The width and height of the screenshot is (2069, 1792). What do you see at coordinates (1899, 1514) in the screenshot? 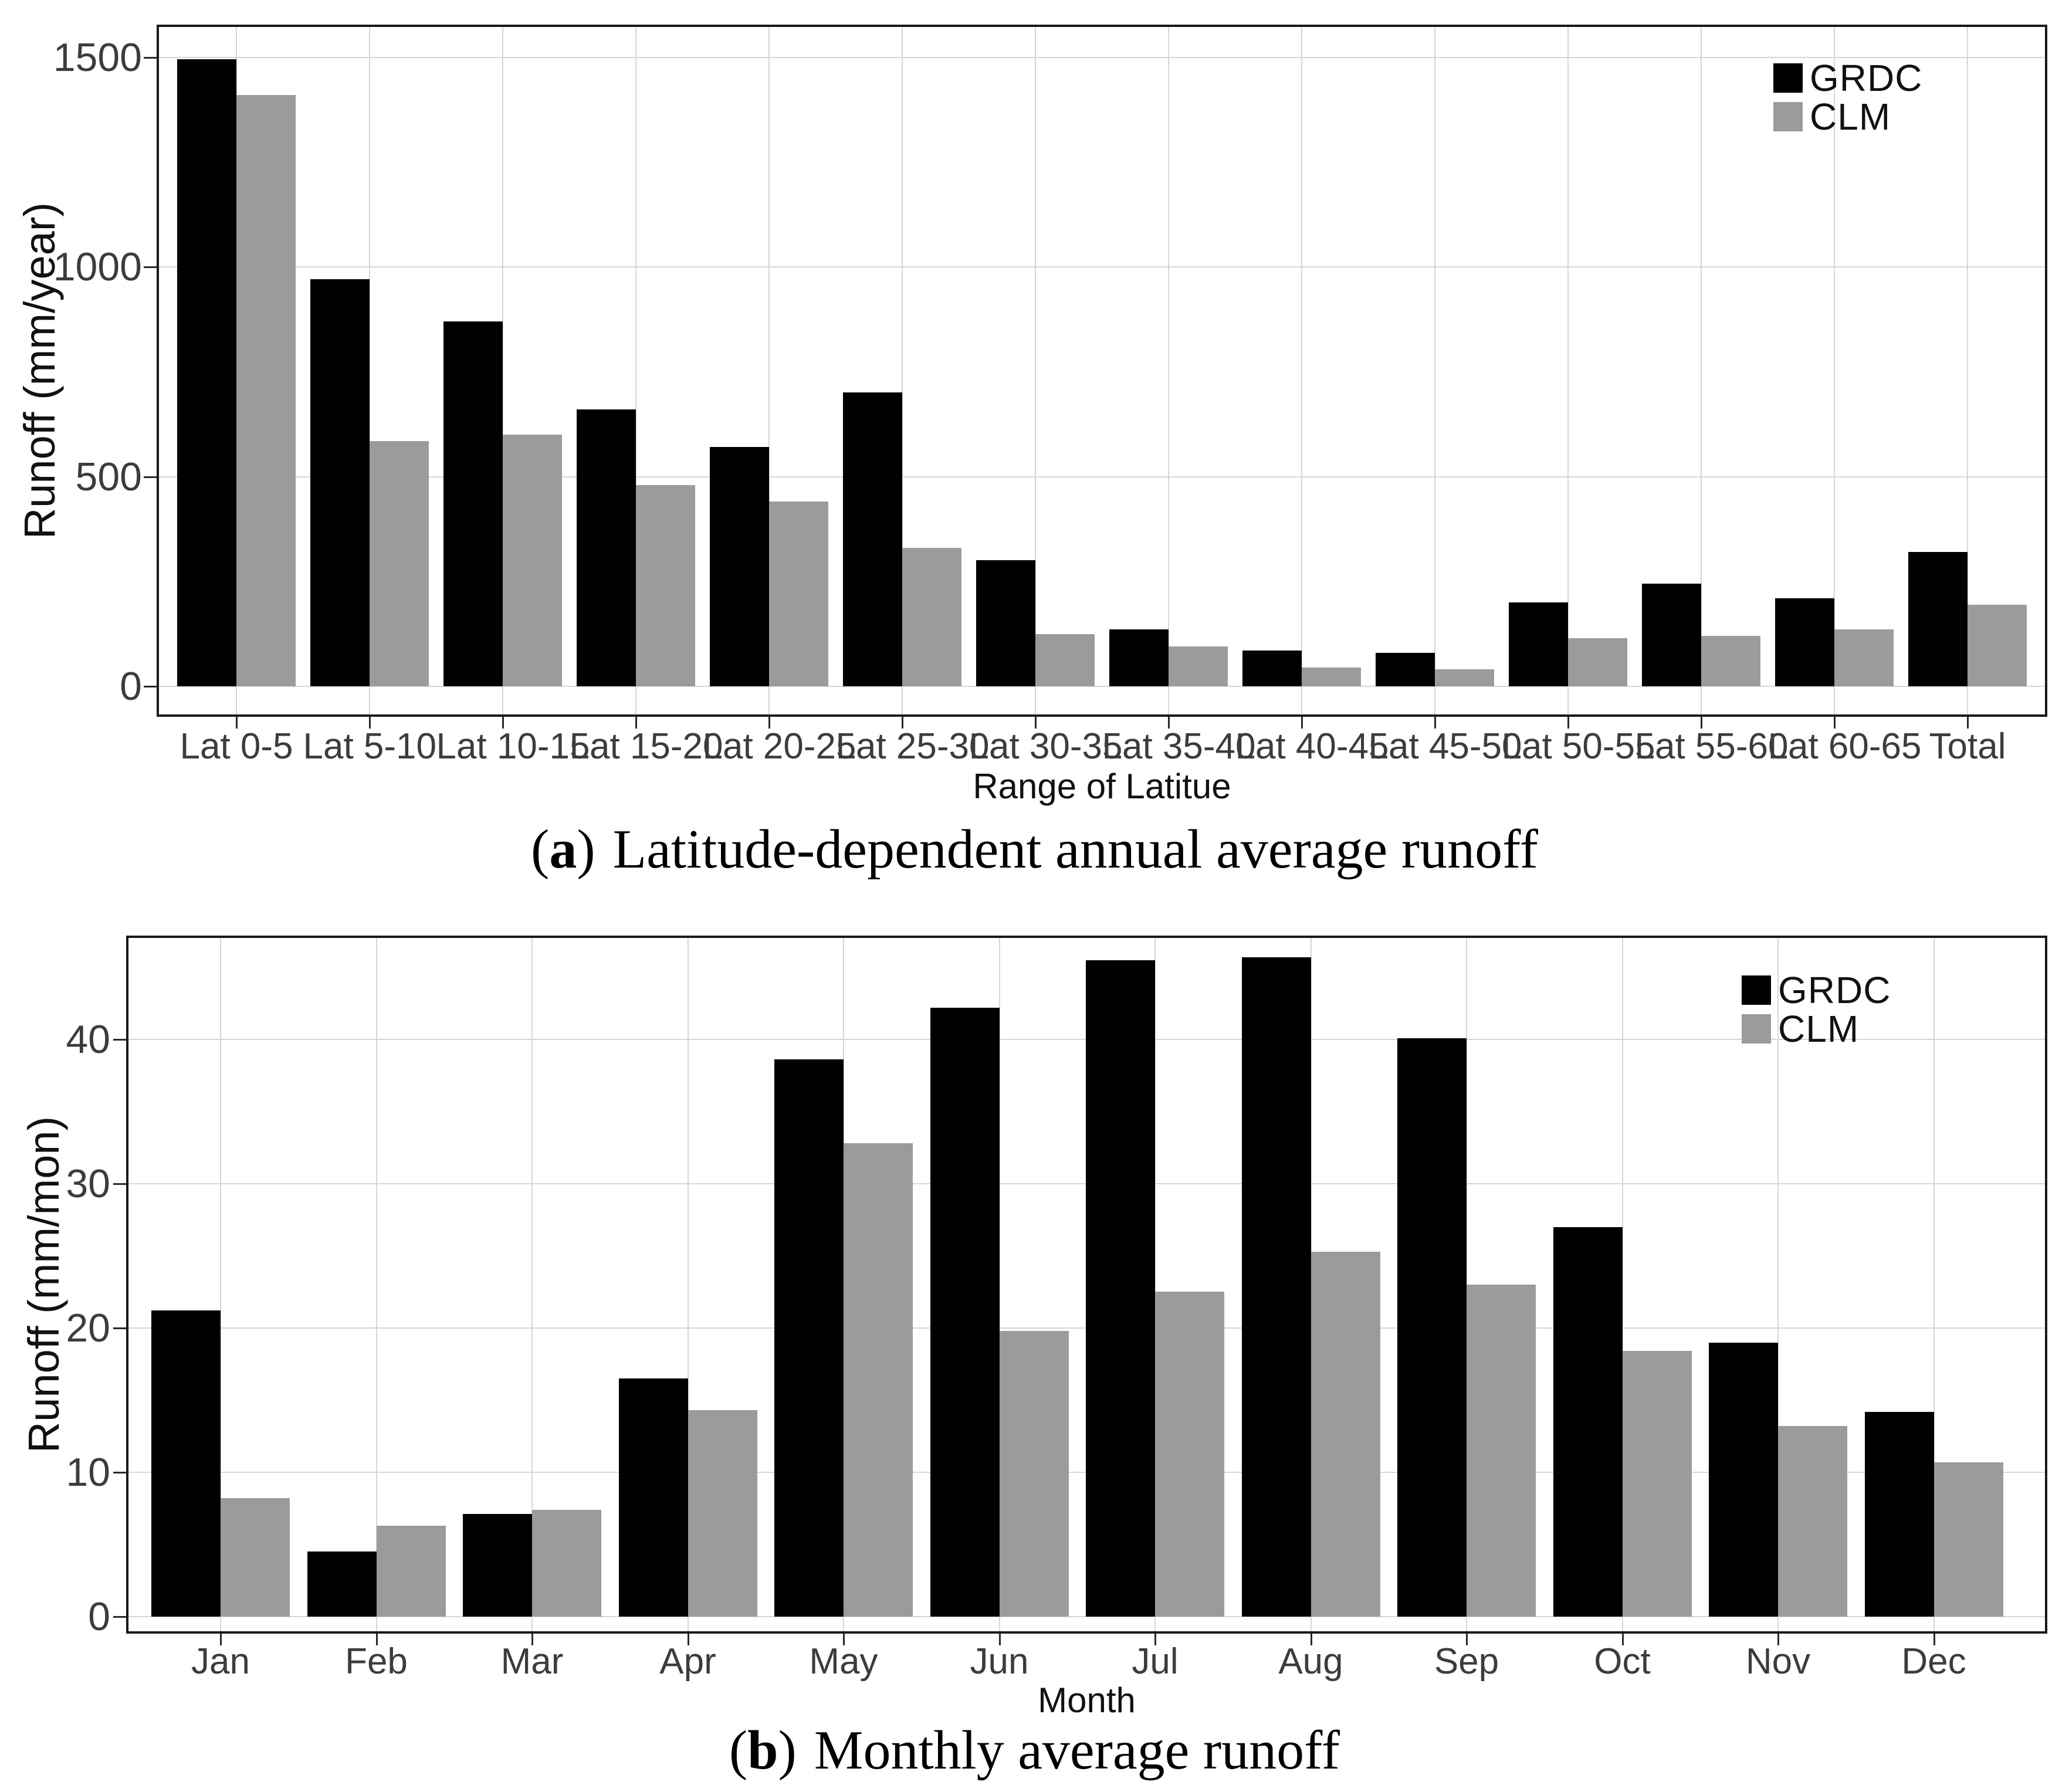
I see `bar-grdc-dec` at bounding box center [1899, 1514].